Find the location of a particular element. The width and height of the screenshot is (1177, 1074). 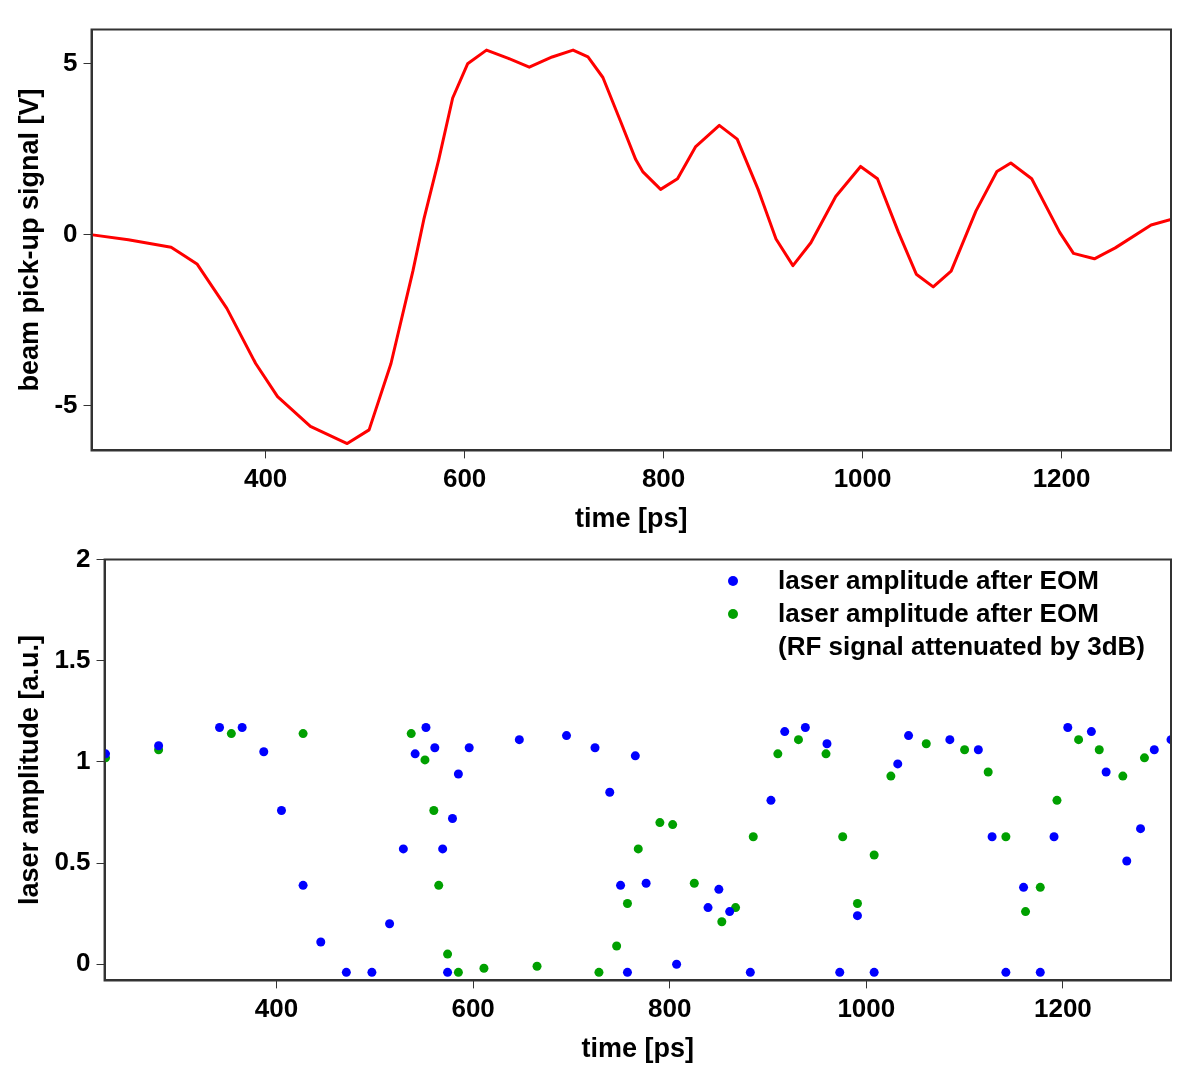

y-tick-label: -5 is located at coordinates (66, 404).